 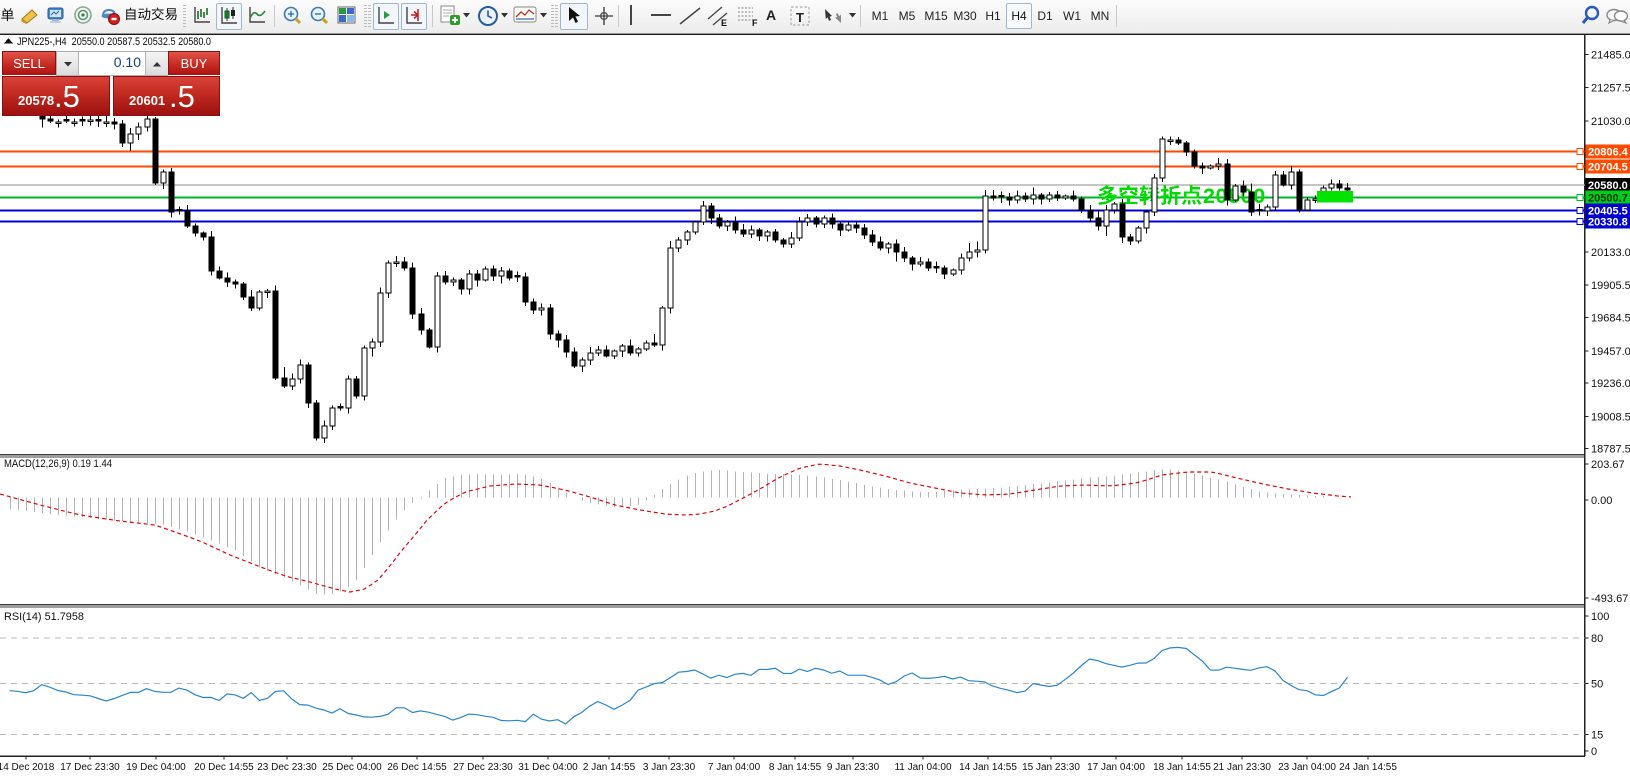 I want to click on svg-text: 20580.0, so click(x=1608, y=186).